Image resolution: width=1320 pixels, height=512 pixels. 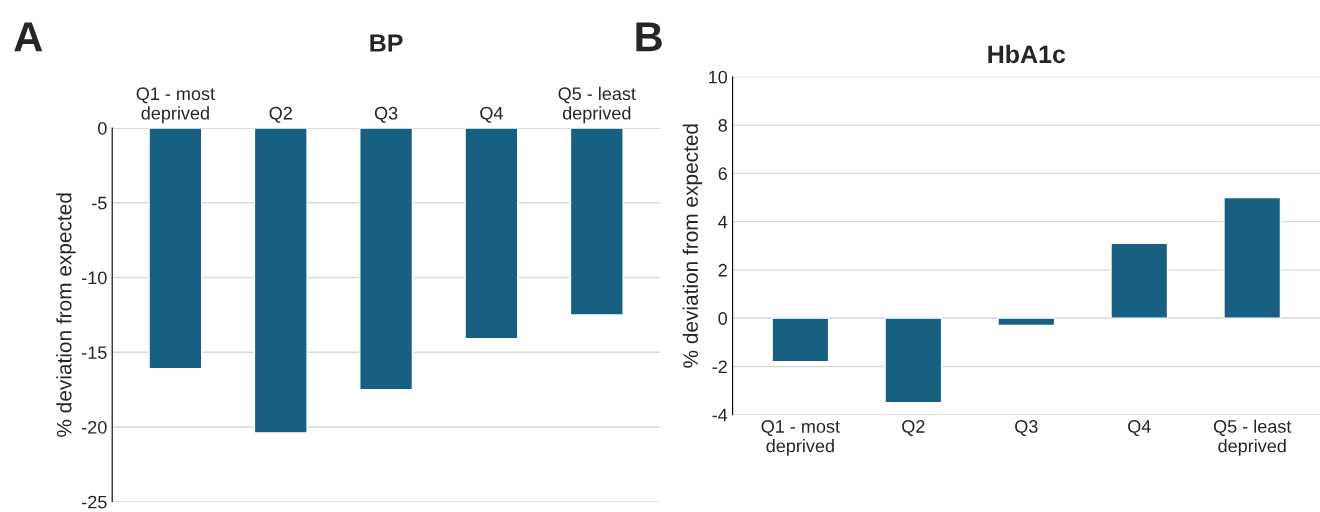 What do you see at coordinates (719, 366) in the screenshot?
I see `y-tick-label: -2` at bounding box center [719, 366].